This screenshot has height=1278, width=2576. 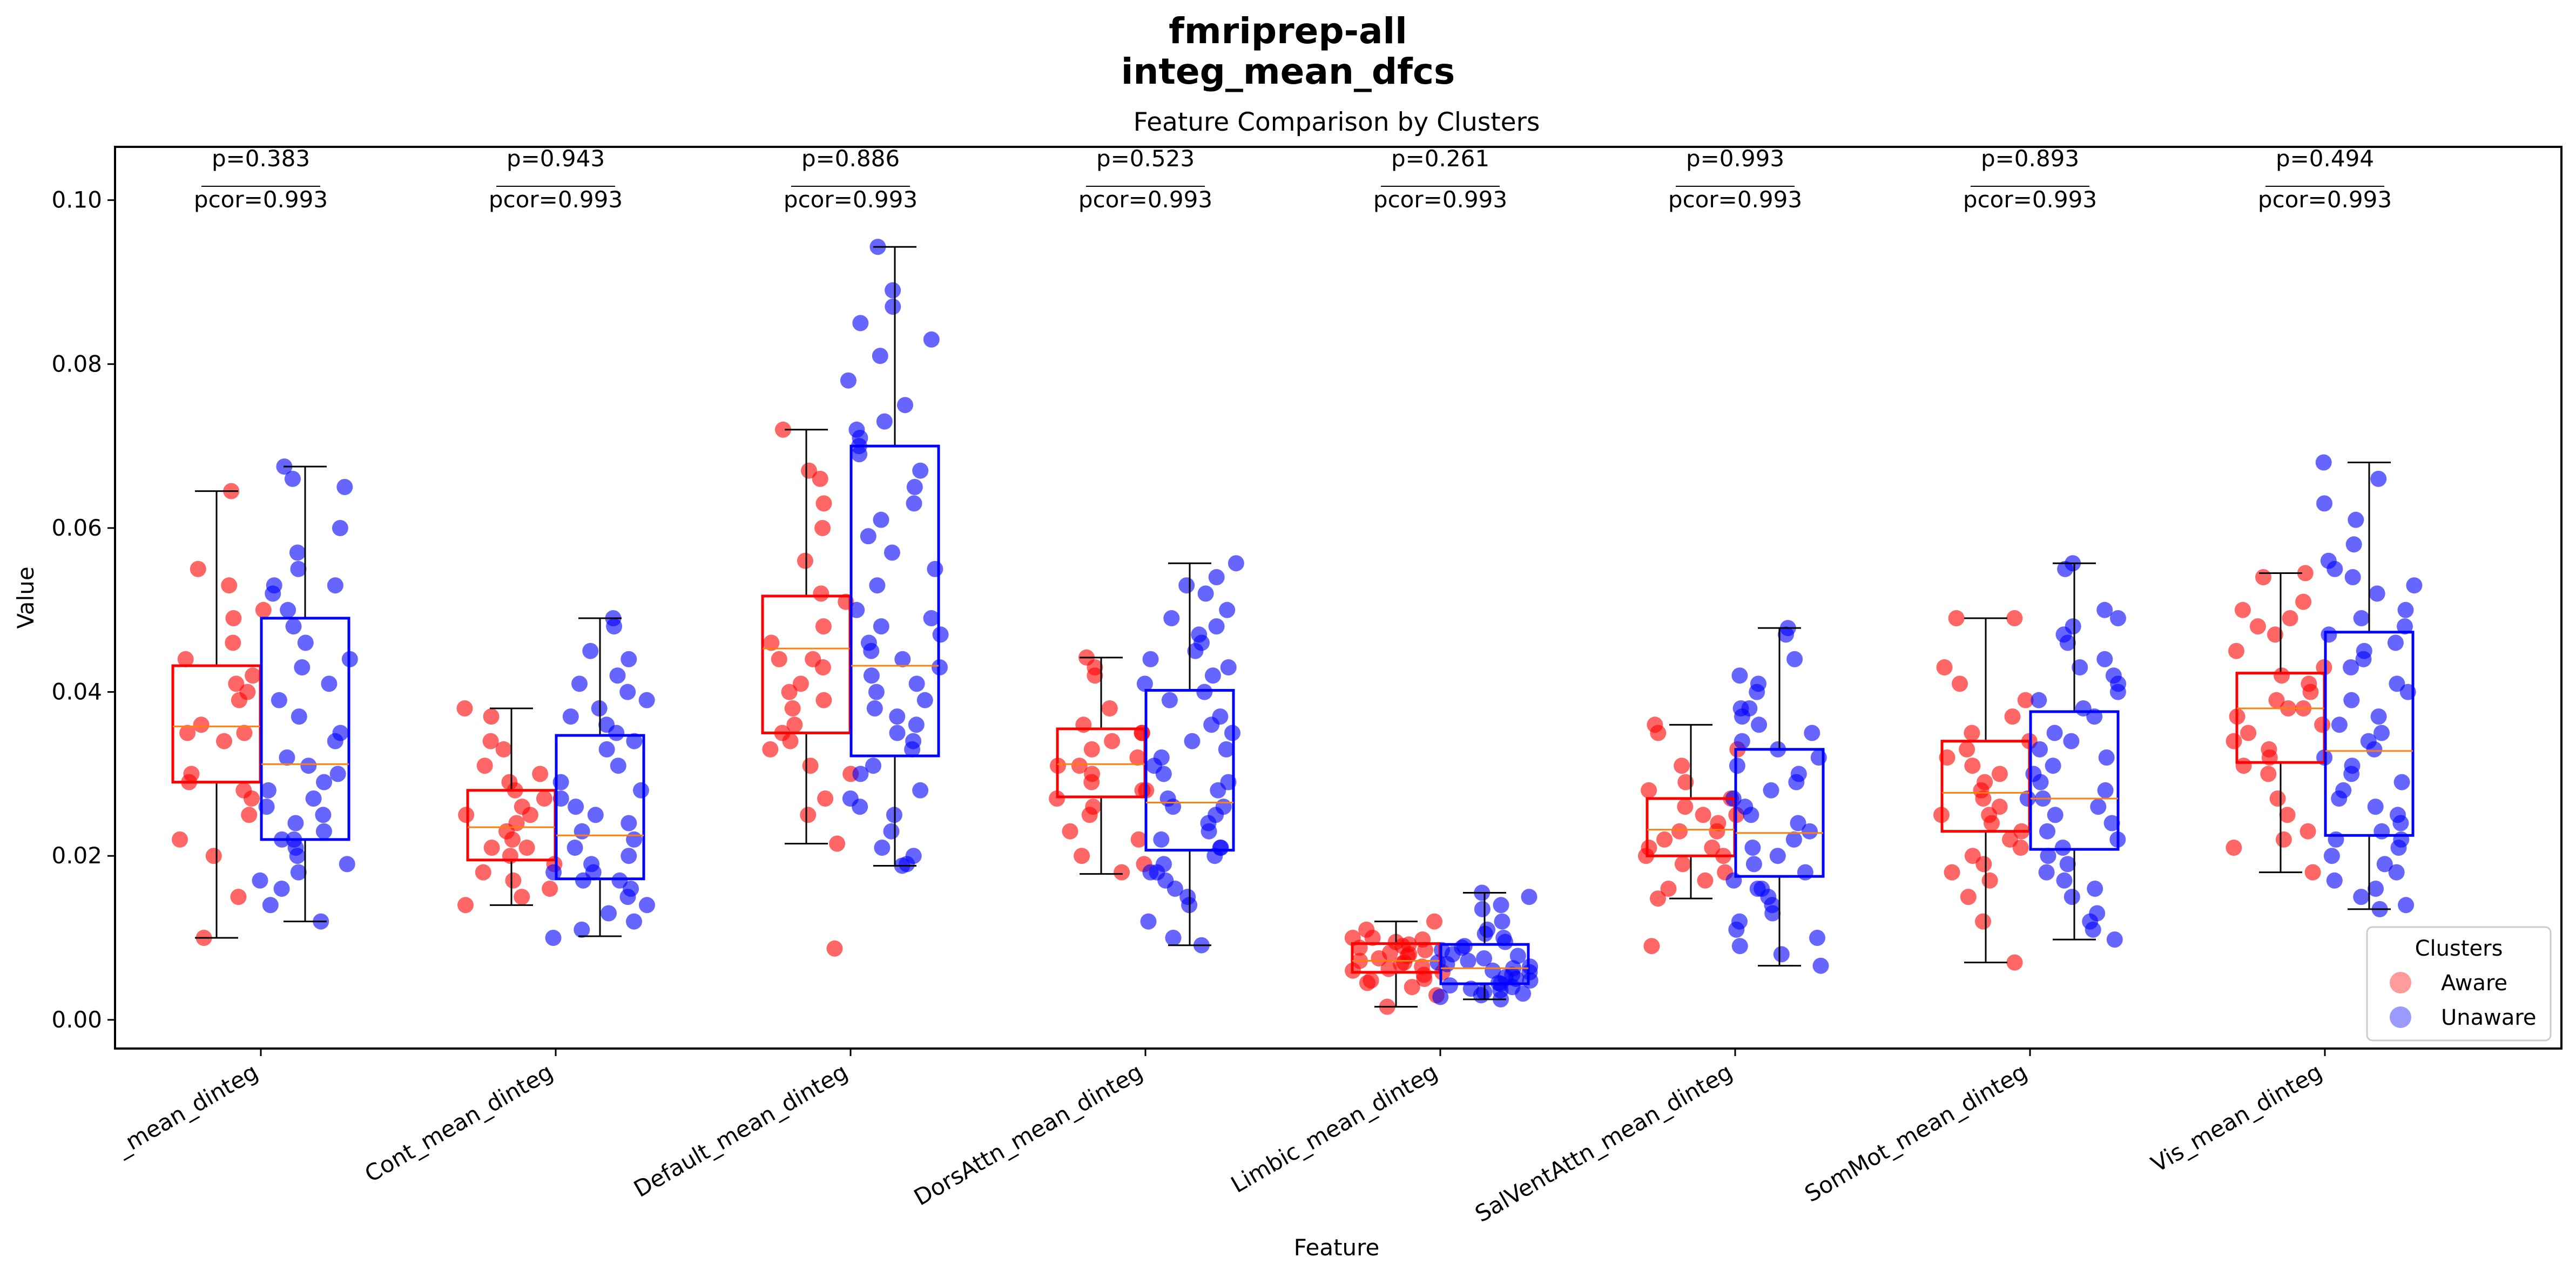 I want to click on p-value-label: p=0.261, so click(x=1440, y=158).